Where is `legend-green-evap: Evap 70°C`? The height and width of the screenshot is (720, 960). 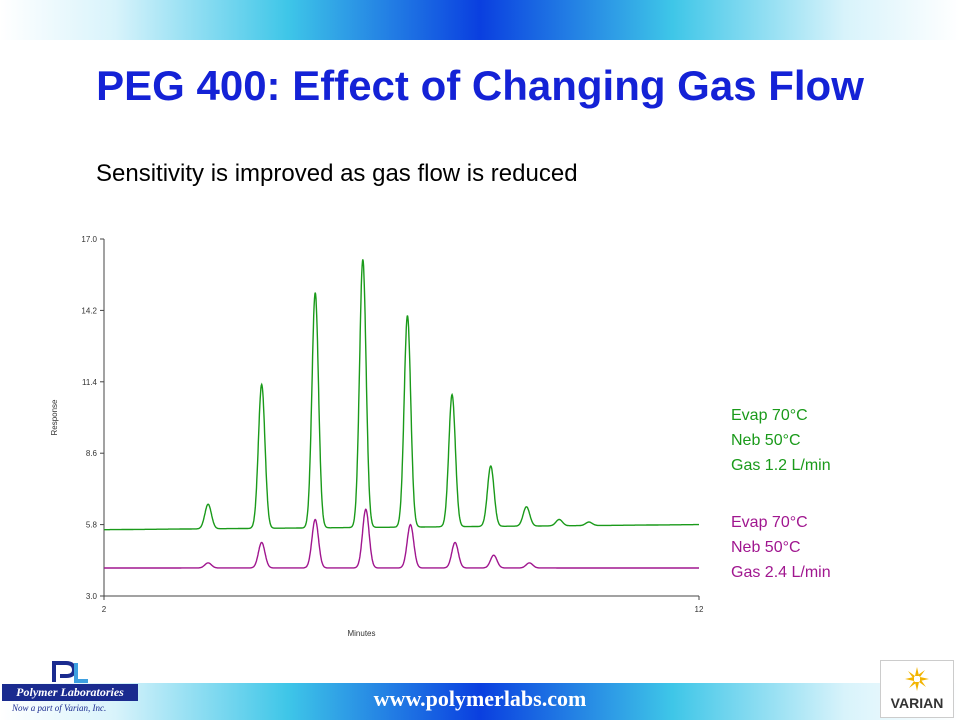 legend-green-evap: Evap 70°C is located at coordinates (769, 415).